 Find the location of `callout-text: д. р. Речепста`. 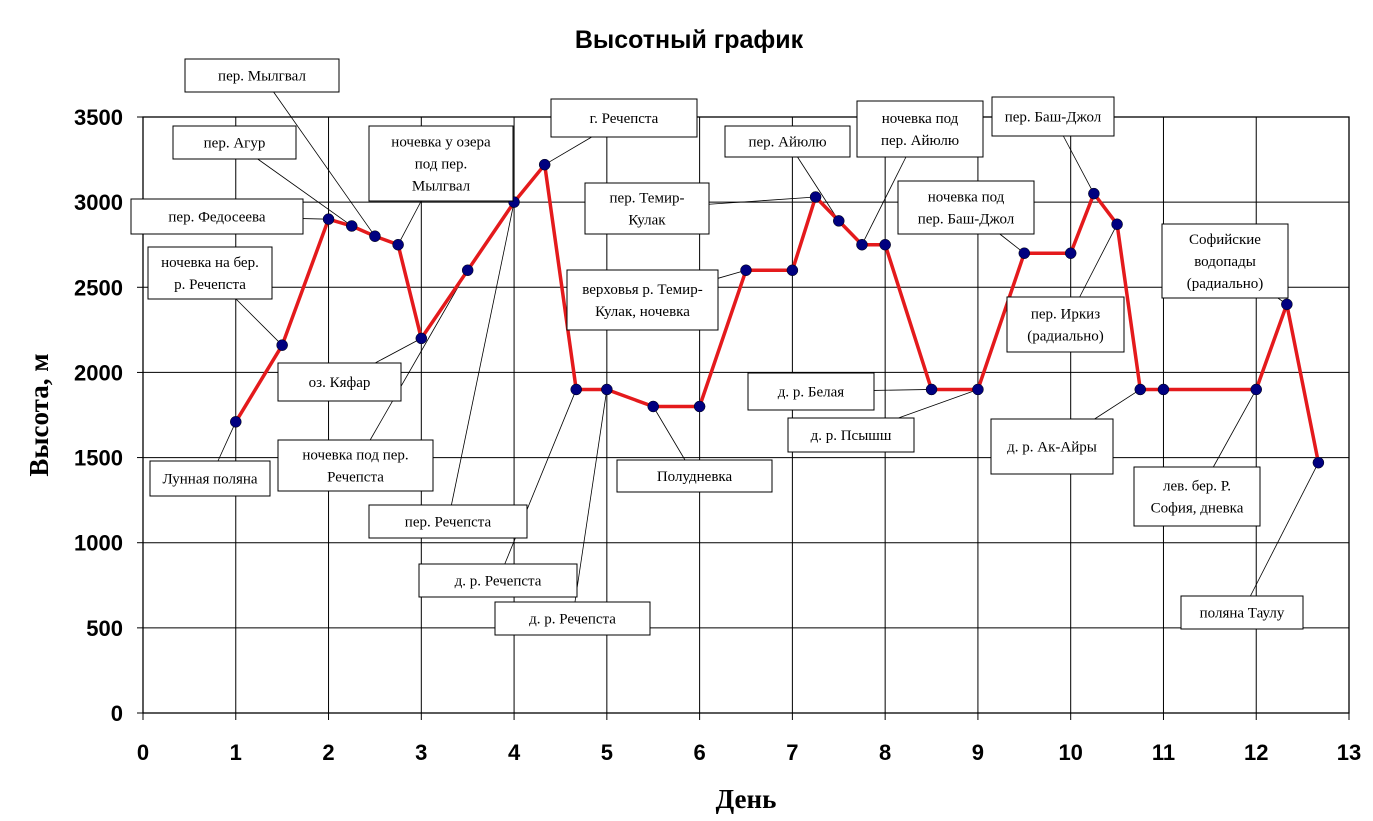

callout-text: д. р. Речепста is located at coordinates (572, 620).